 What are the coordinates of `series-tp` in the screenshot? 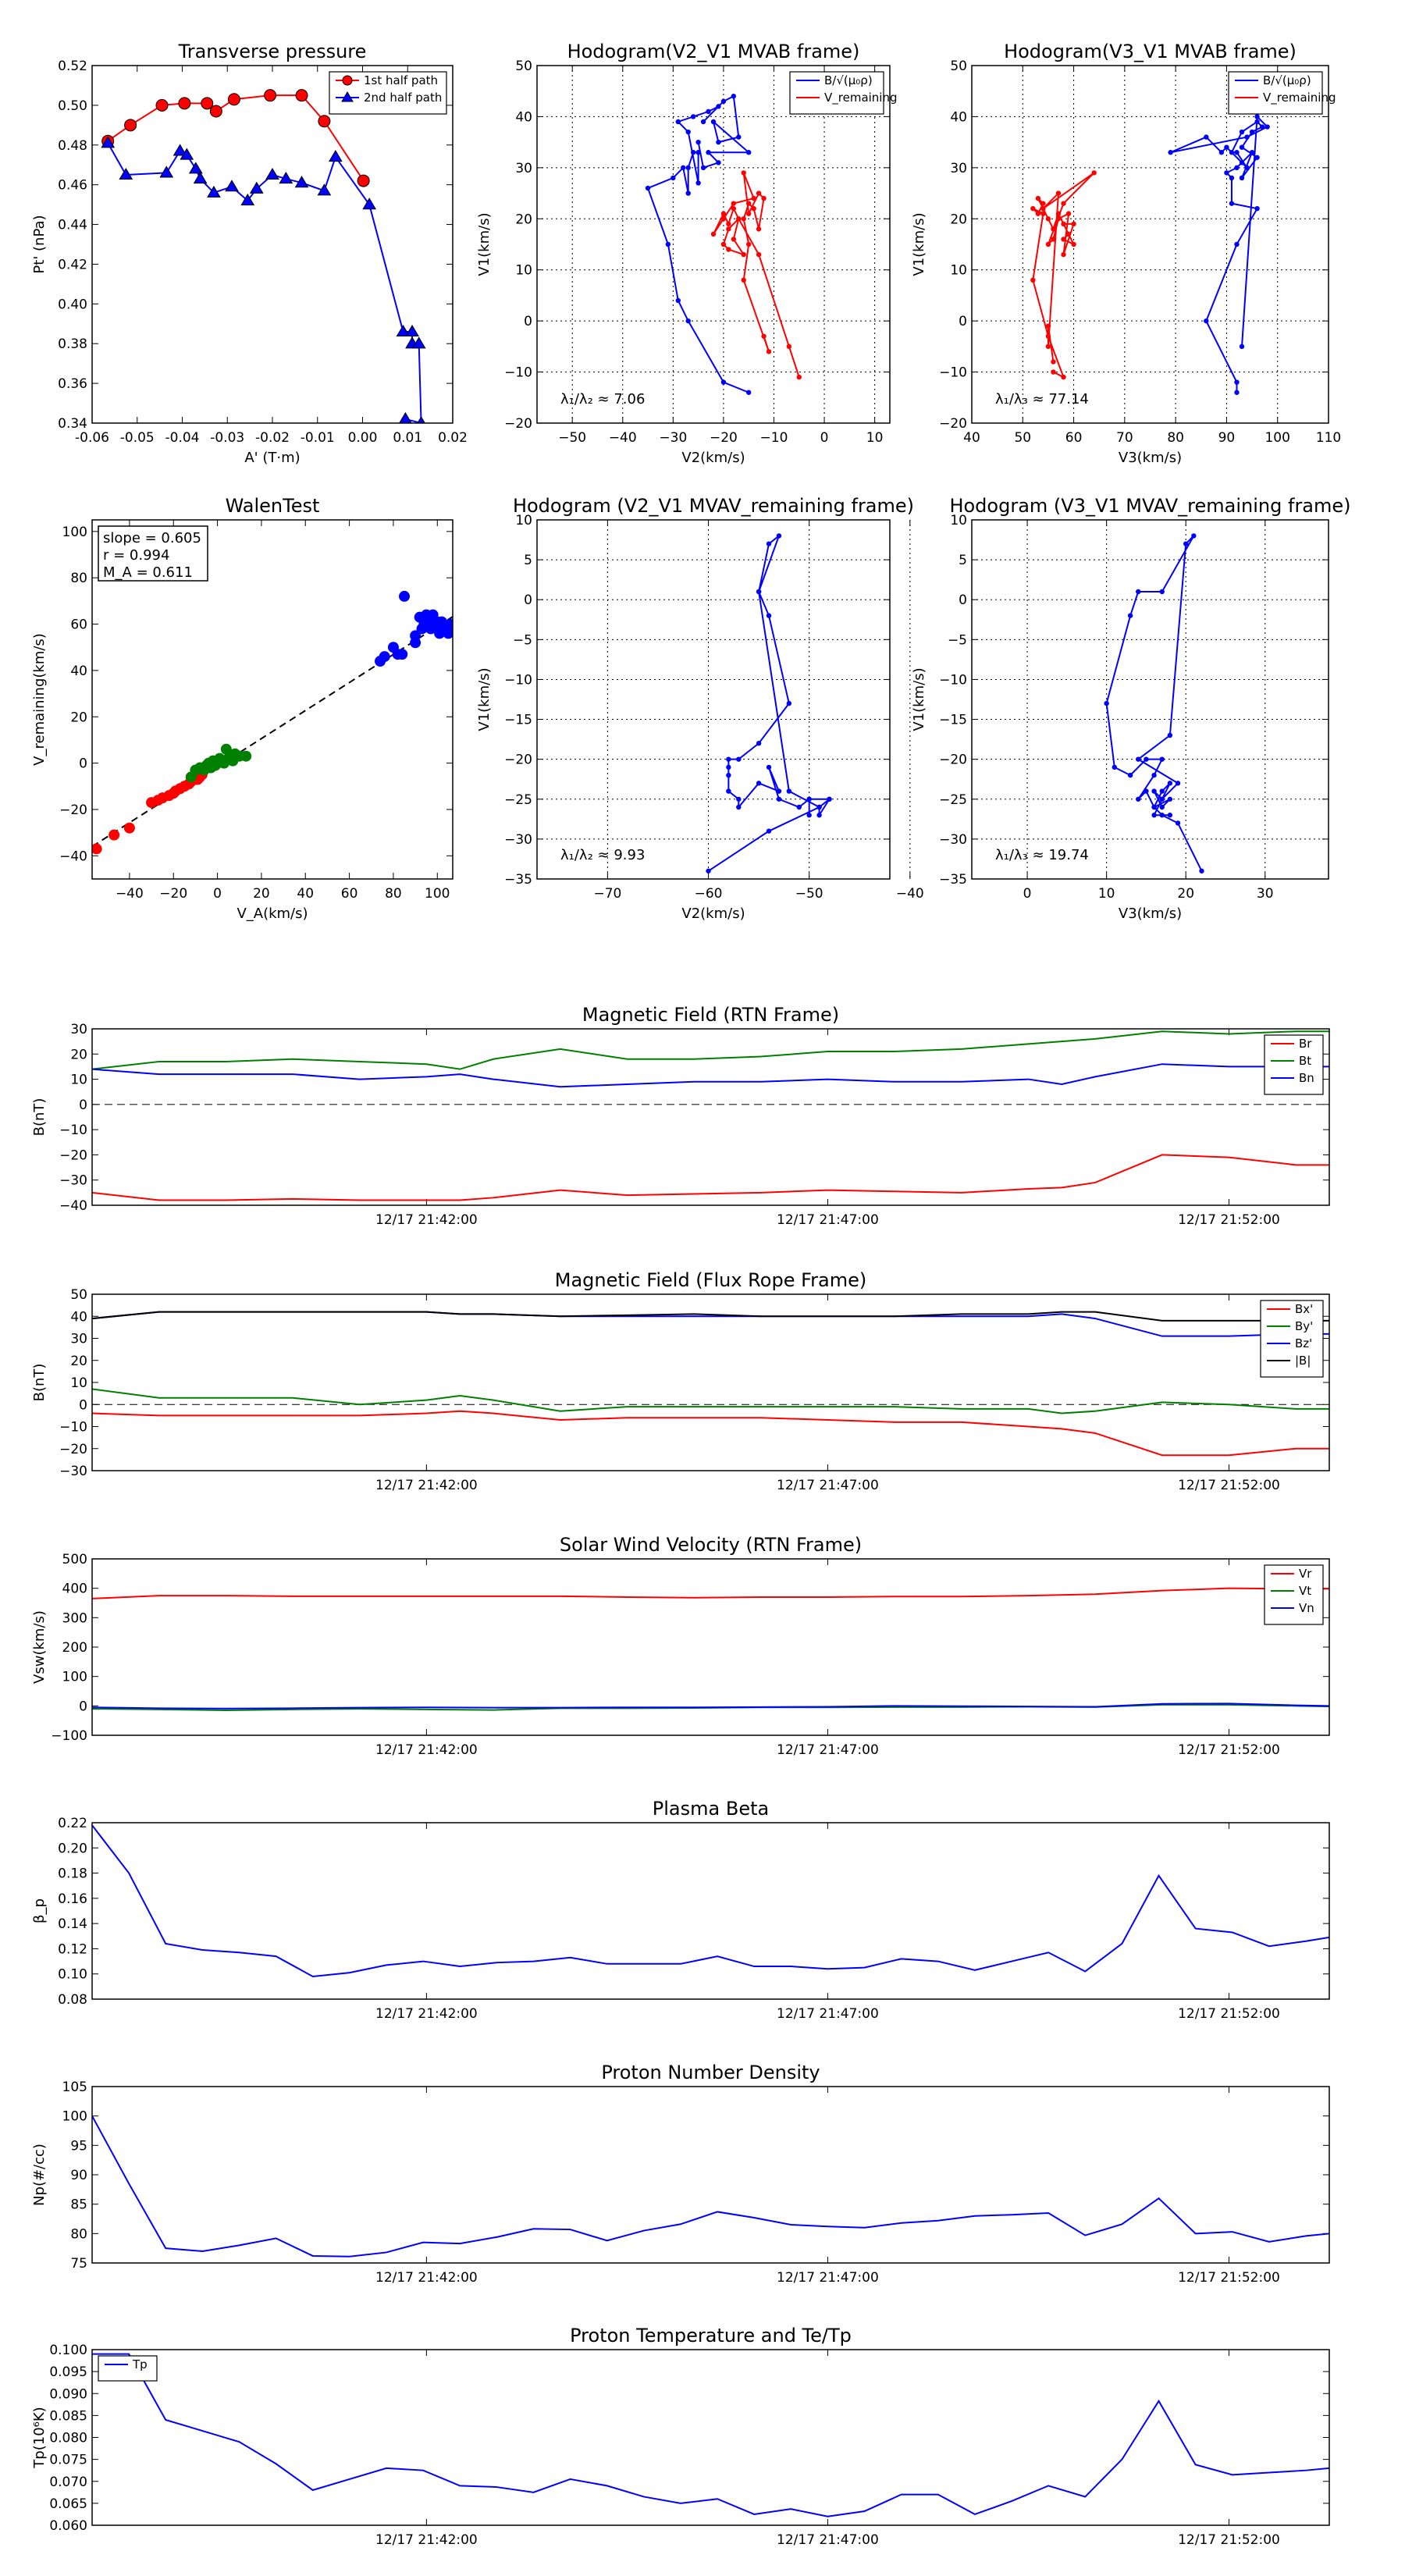 It's located at (711, 2435).